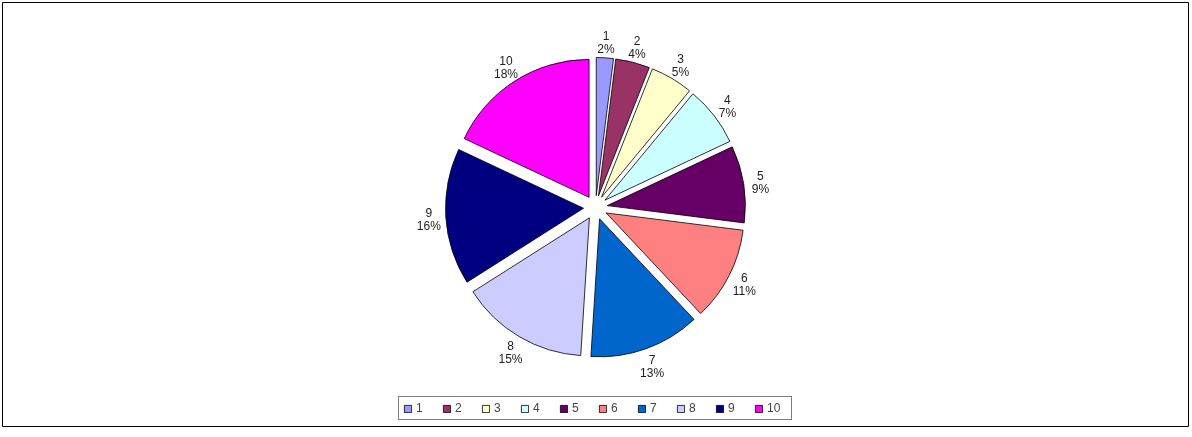 Image resolution: width=1192 pixels, height=437 pixels. What do you see at coordinates (511, 346) in the screenshot?
I see `slice-label: 8` at bounding box center [511, 346].